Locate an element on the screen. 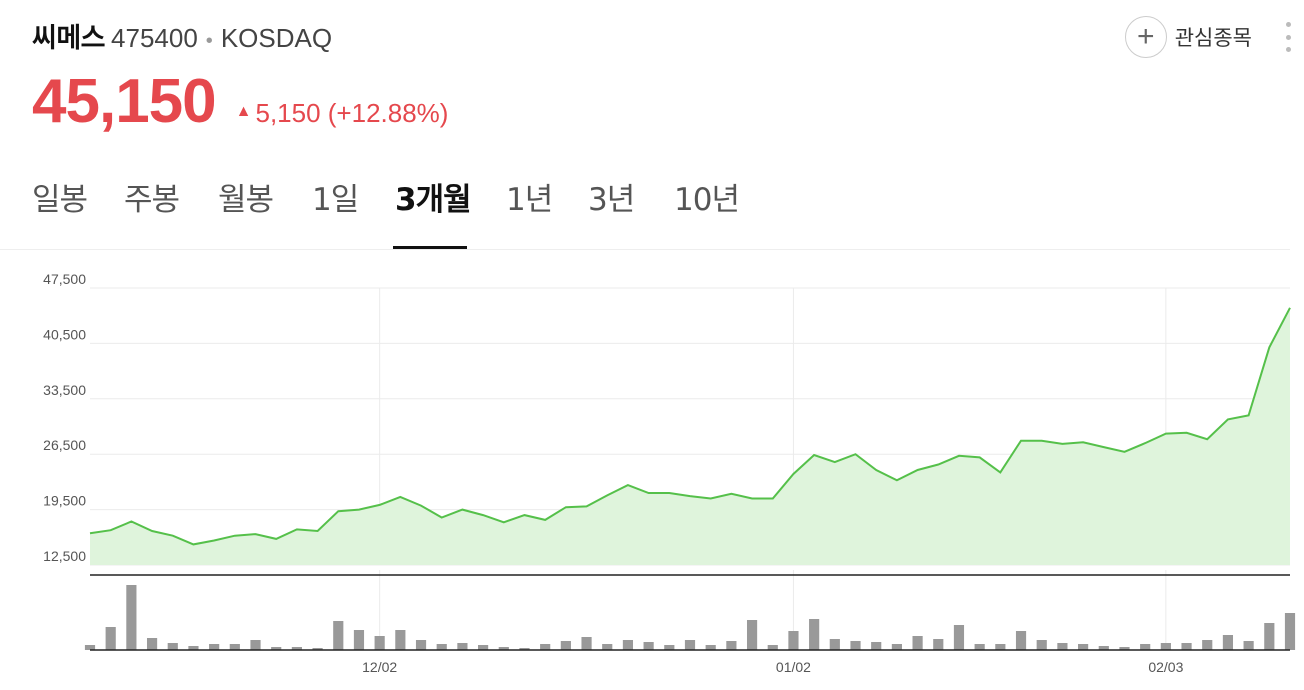  watchlist-label: 관심종목 is located at coordinates (1213, 38).